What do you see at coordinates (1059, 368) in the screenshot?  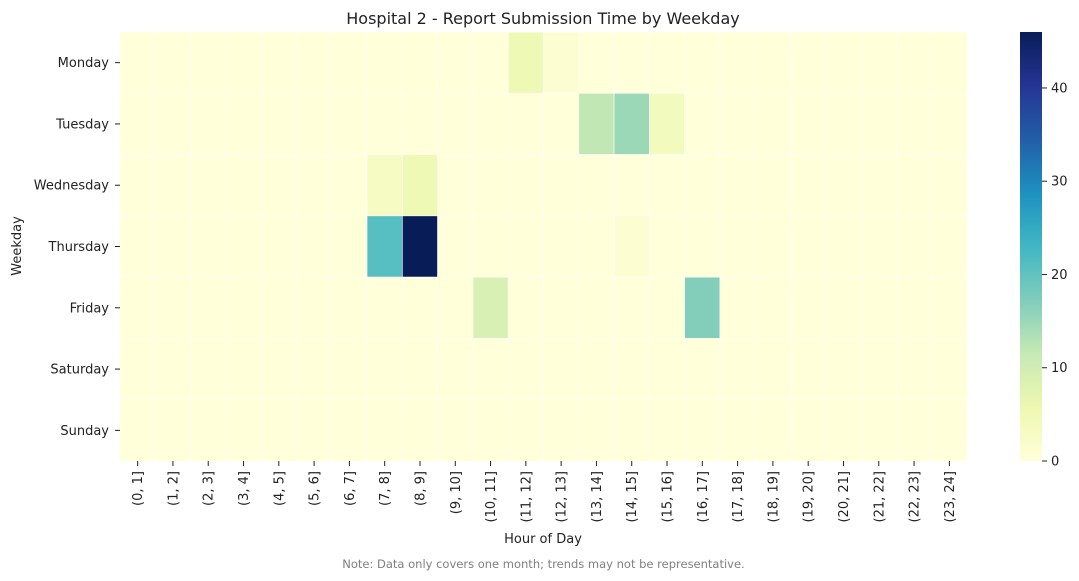 I see `colorbar-tick-label: 10` at bounding box center [1059, 368].